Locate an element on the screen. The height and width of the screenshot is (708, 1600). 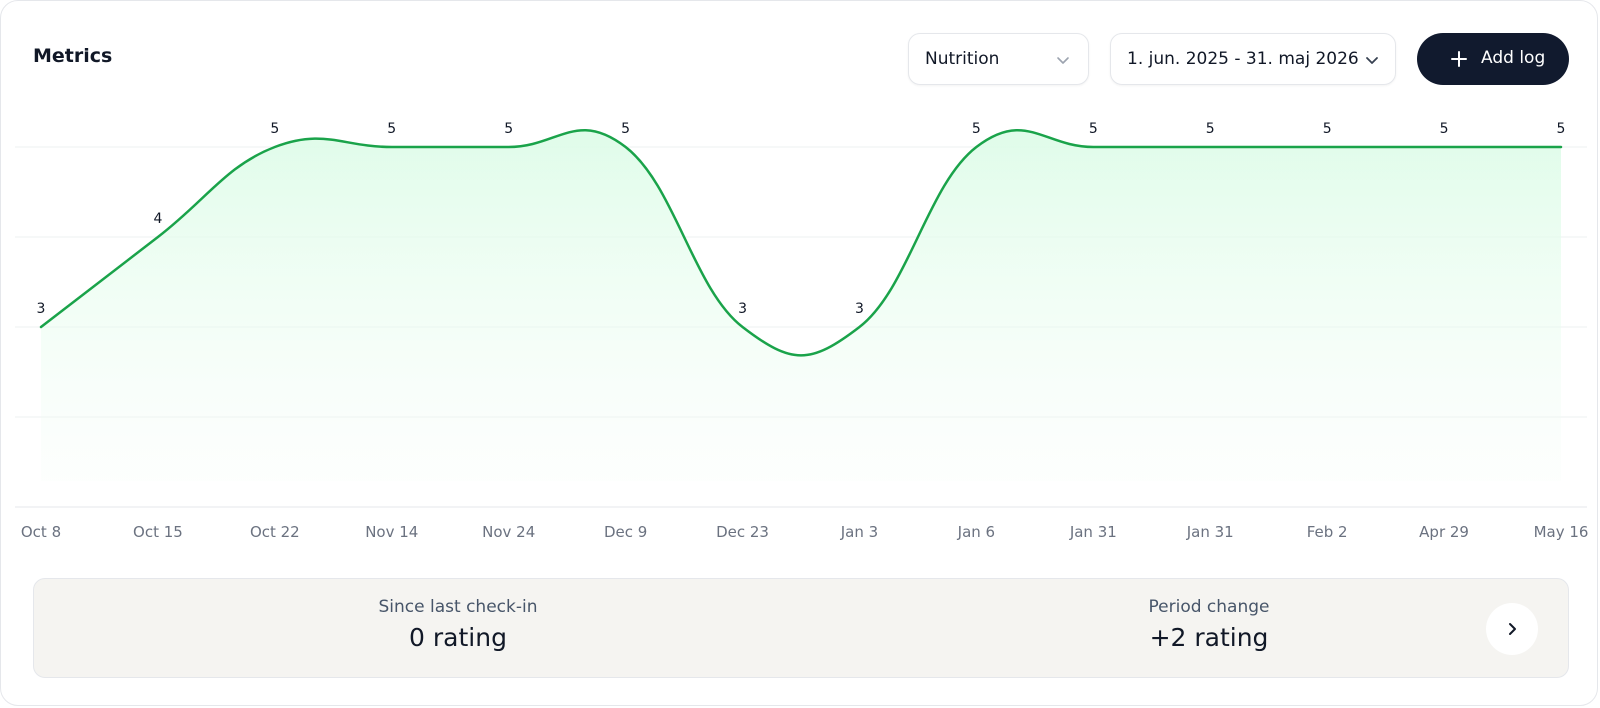
x-tick-label: Feb 2 is located at coordinates (1327, 532).